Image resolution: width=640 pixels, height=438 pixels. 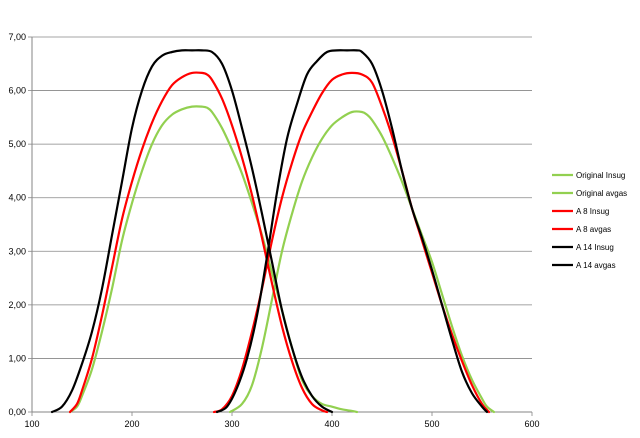 What do you see at coordinates (592, 211) in the screenshot?
I see `legend-label-a-8-insug: A 8 Insug` at bounding box center [592, 211].